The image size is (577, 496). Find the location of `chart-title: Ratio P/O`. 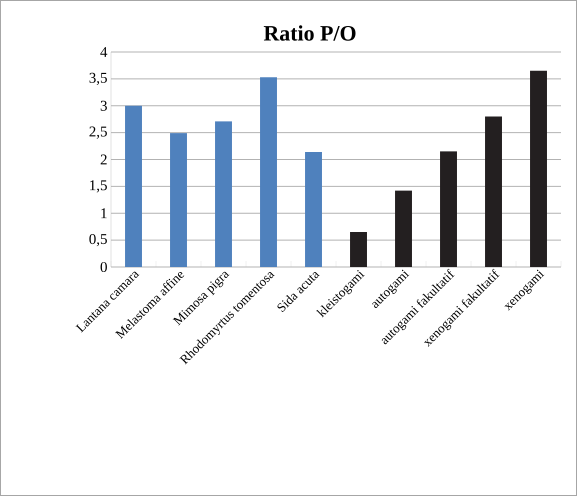

chart-title: Ratio P/O is located at coordinates (310, 33).